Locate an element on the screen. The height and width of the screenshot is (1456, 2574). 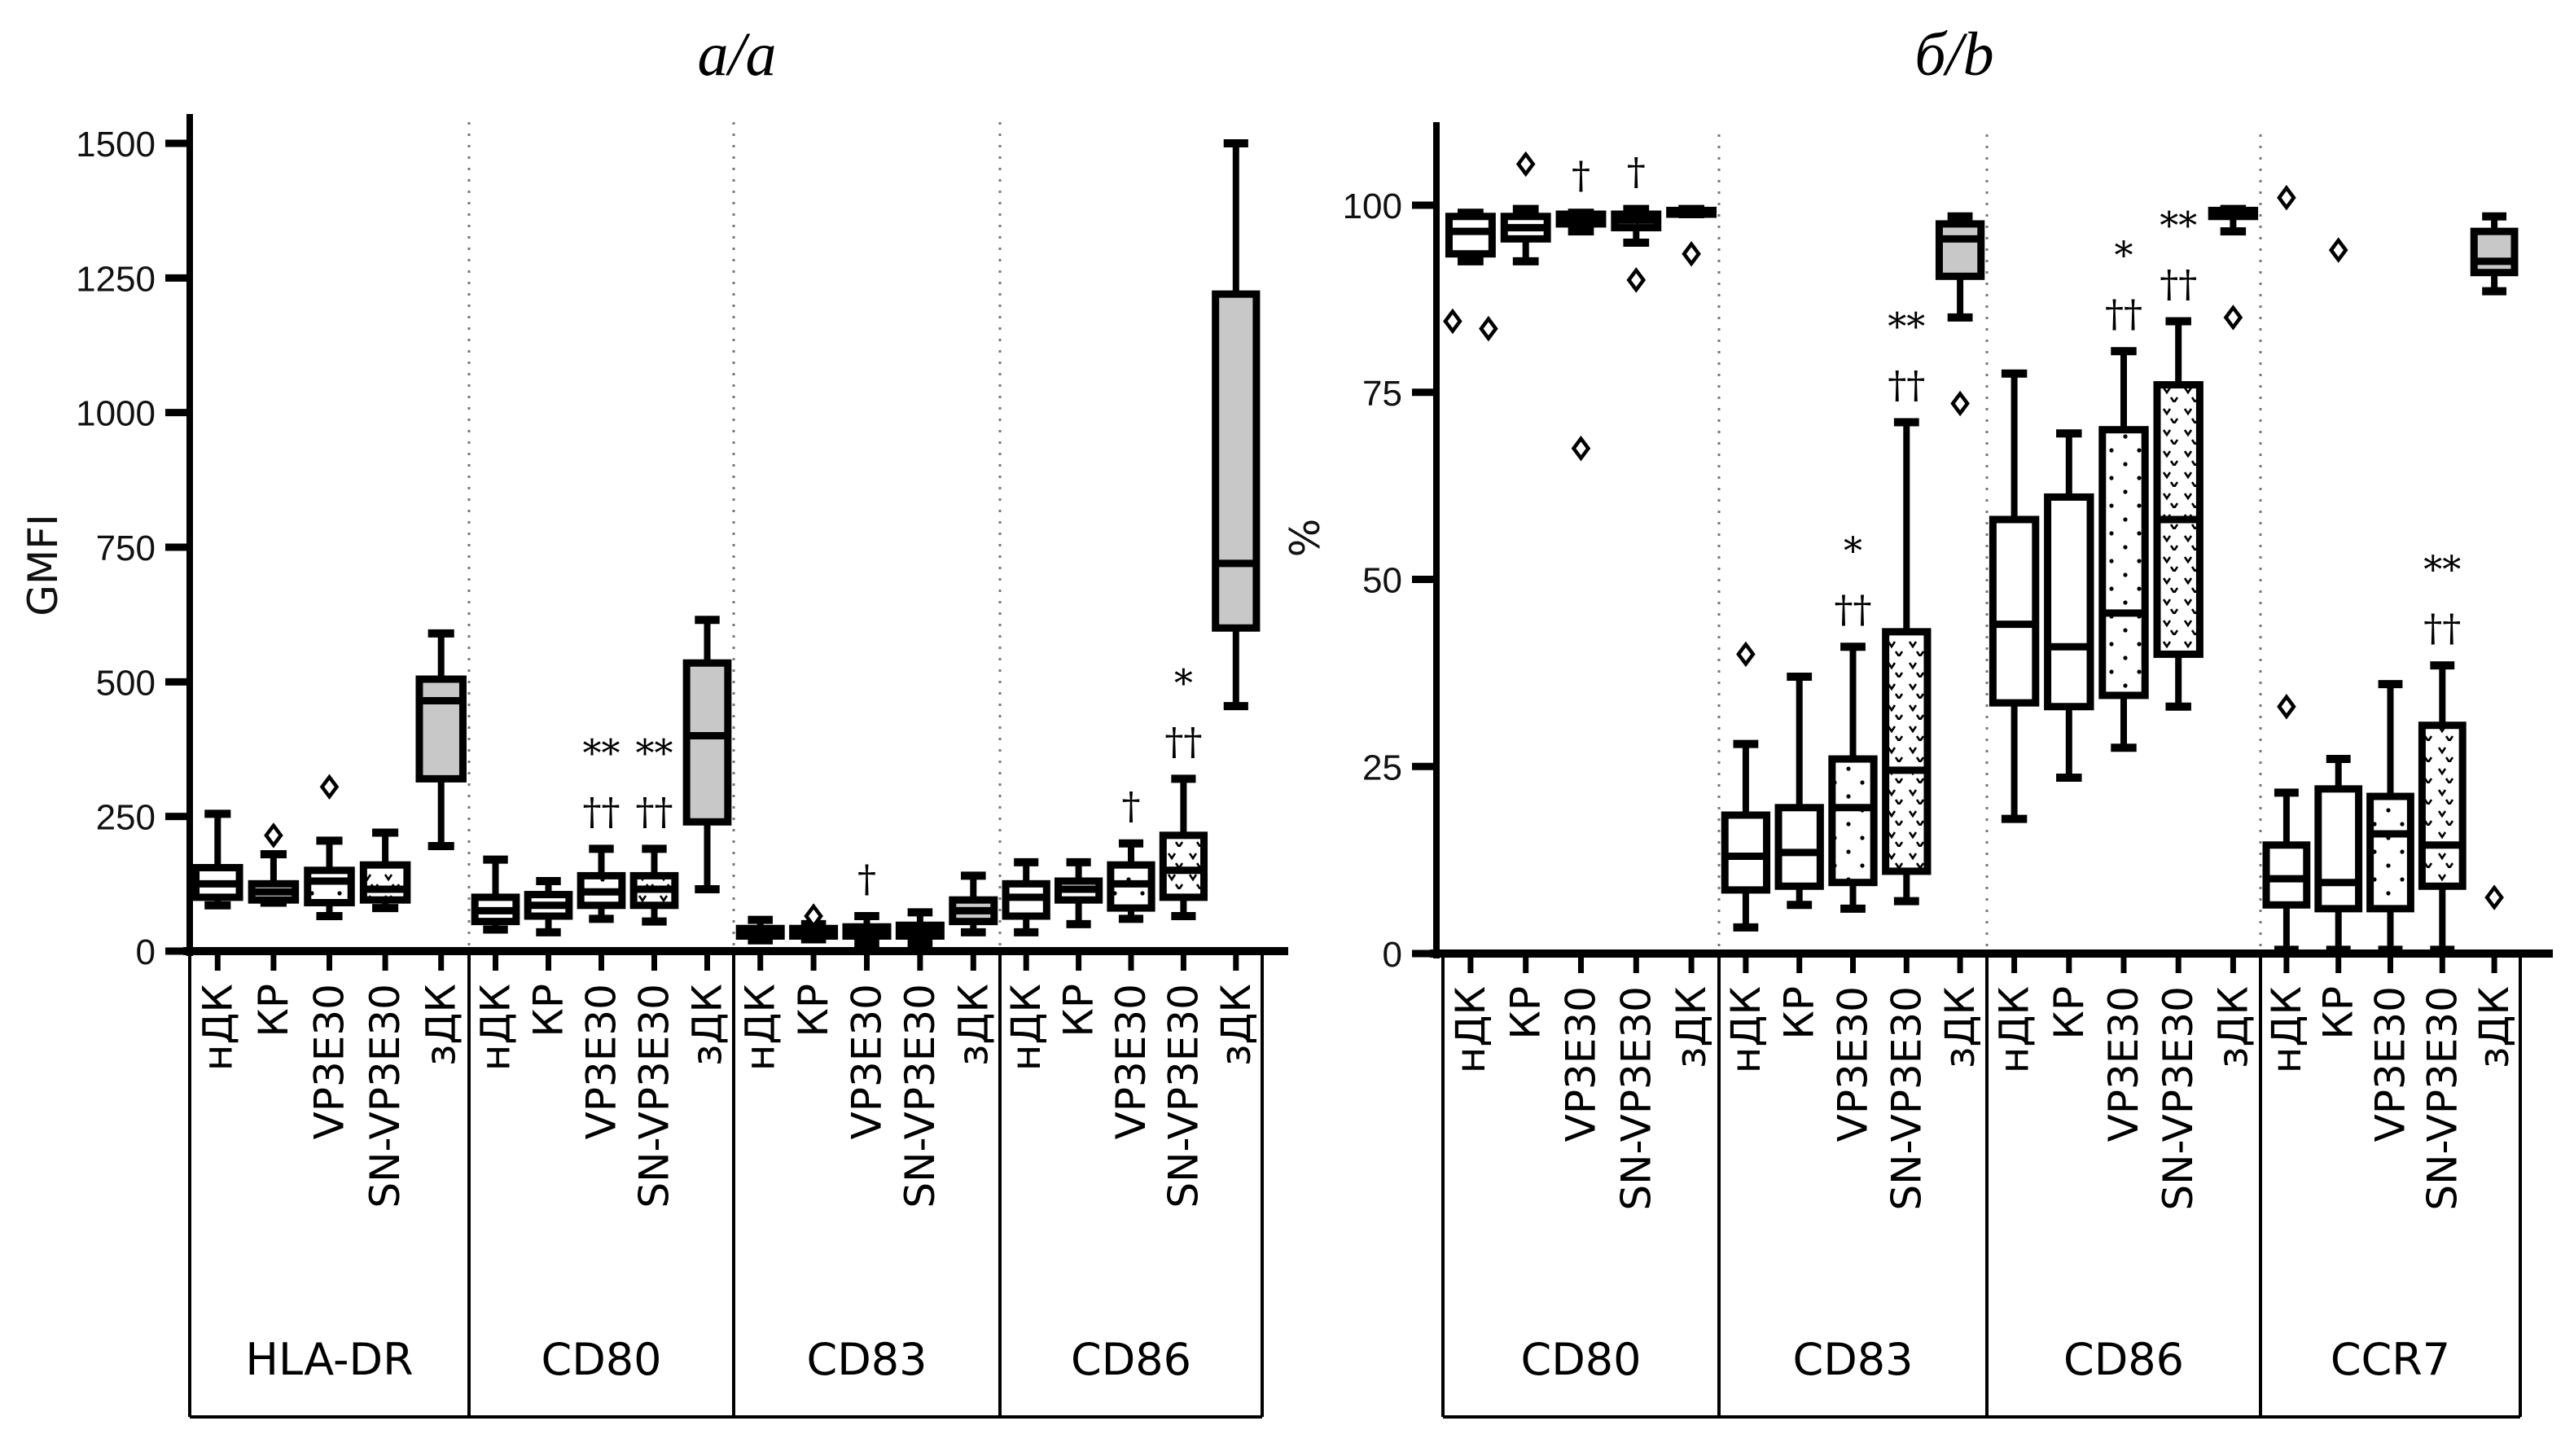
box-plot: VP3E30 is located at coordinates (2390, 911).